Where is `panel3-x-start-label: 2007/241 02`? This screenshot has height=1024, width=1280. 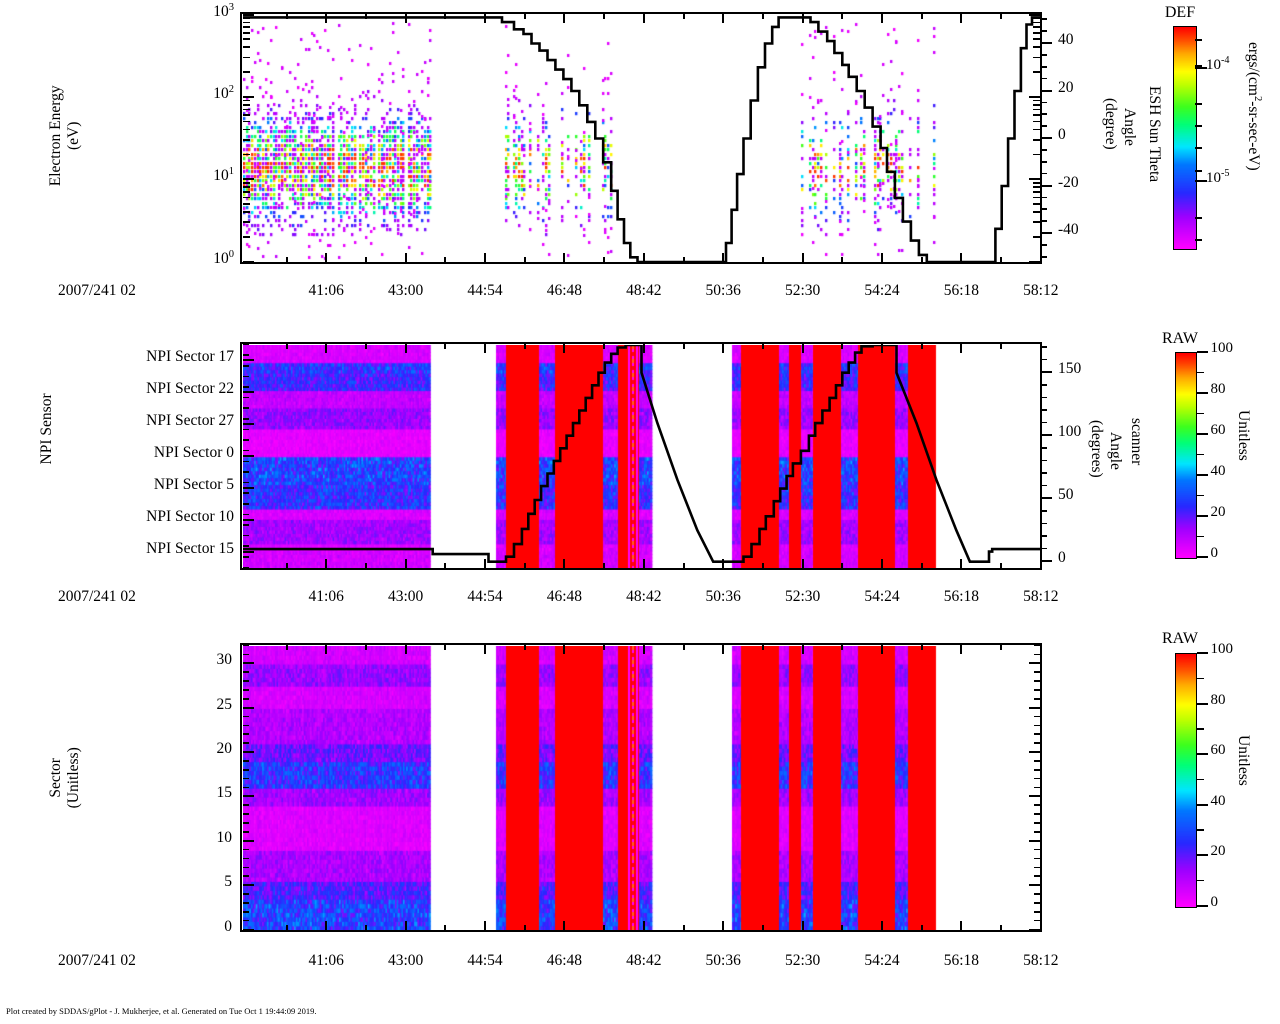
panel3-x-start-label: 2007/241 02 is located at coordinates (97, 960).